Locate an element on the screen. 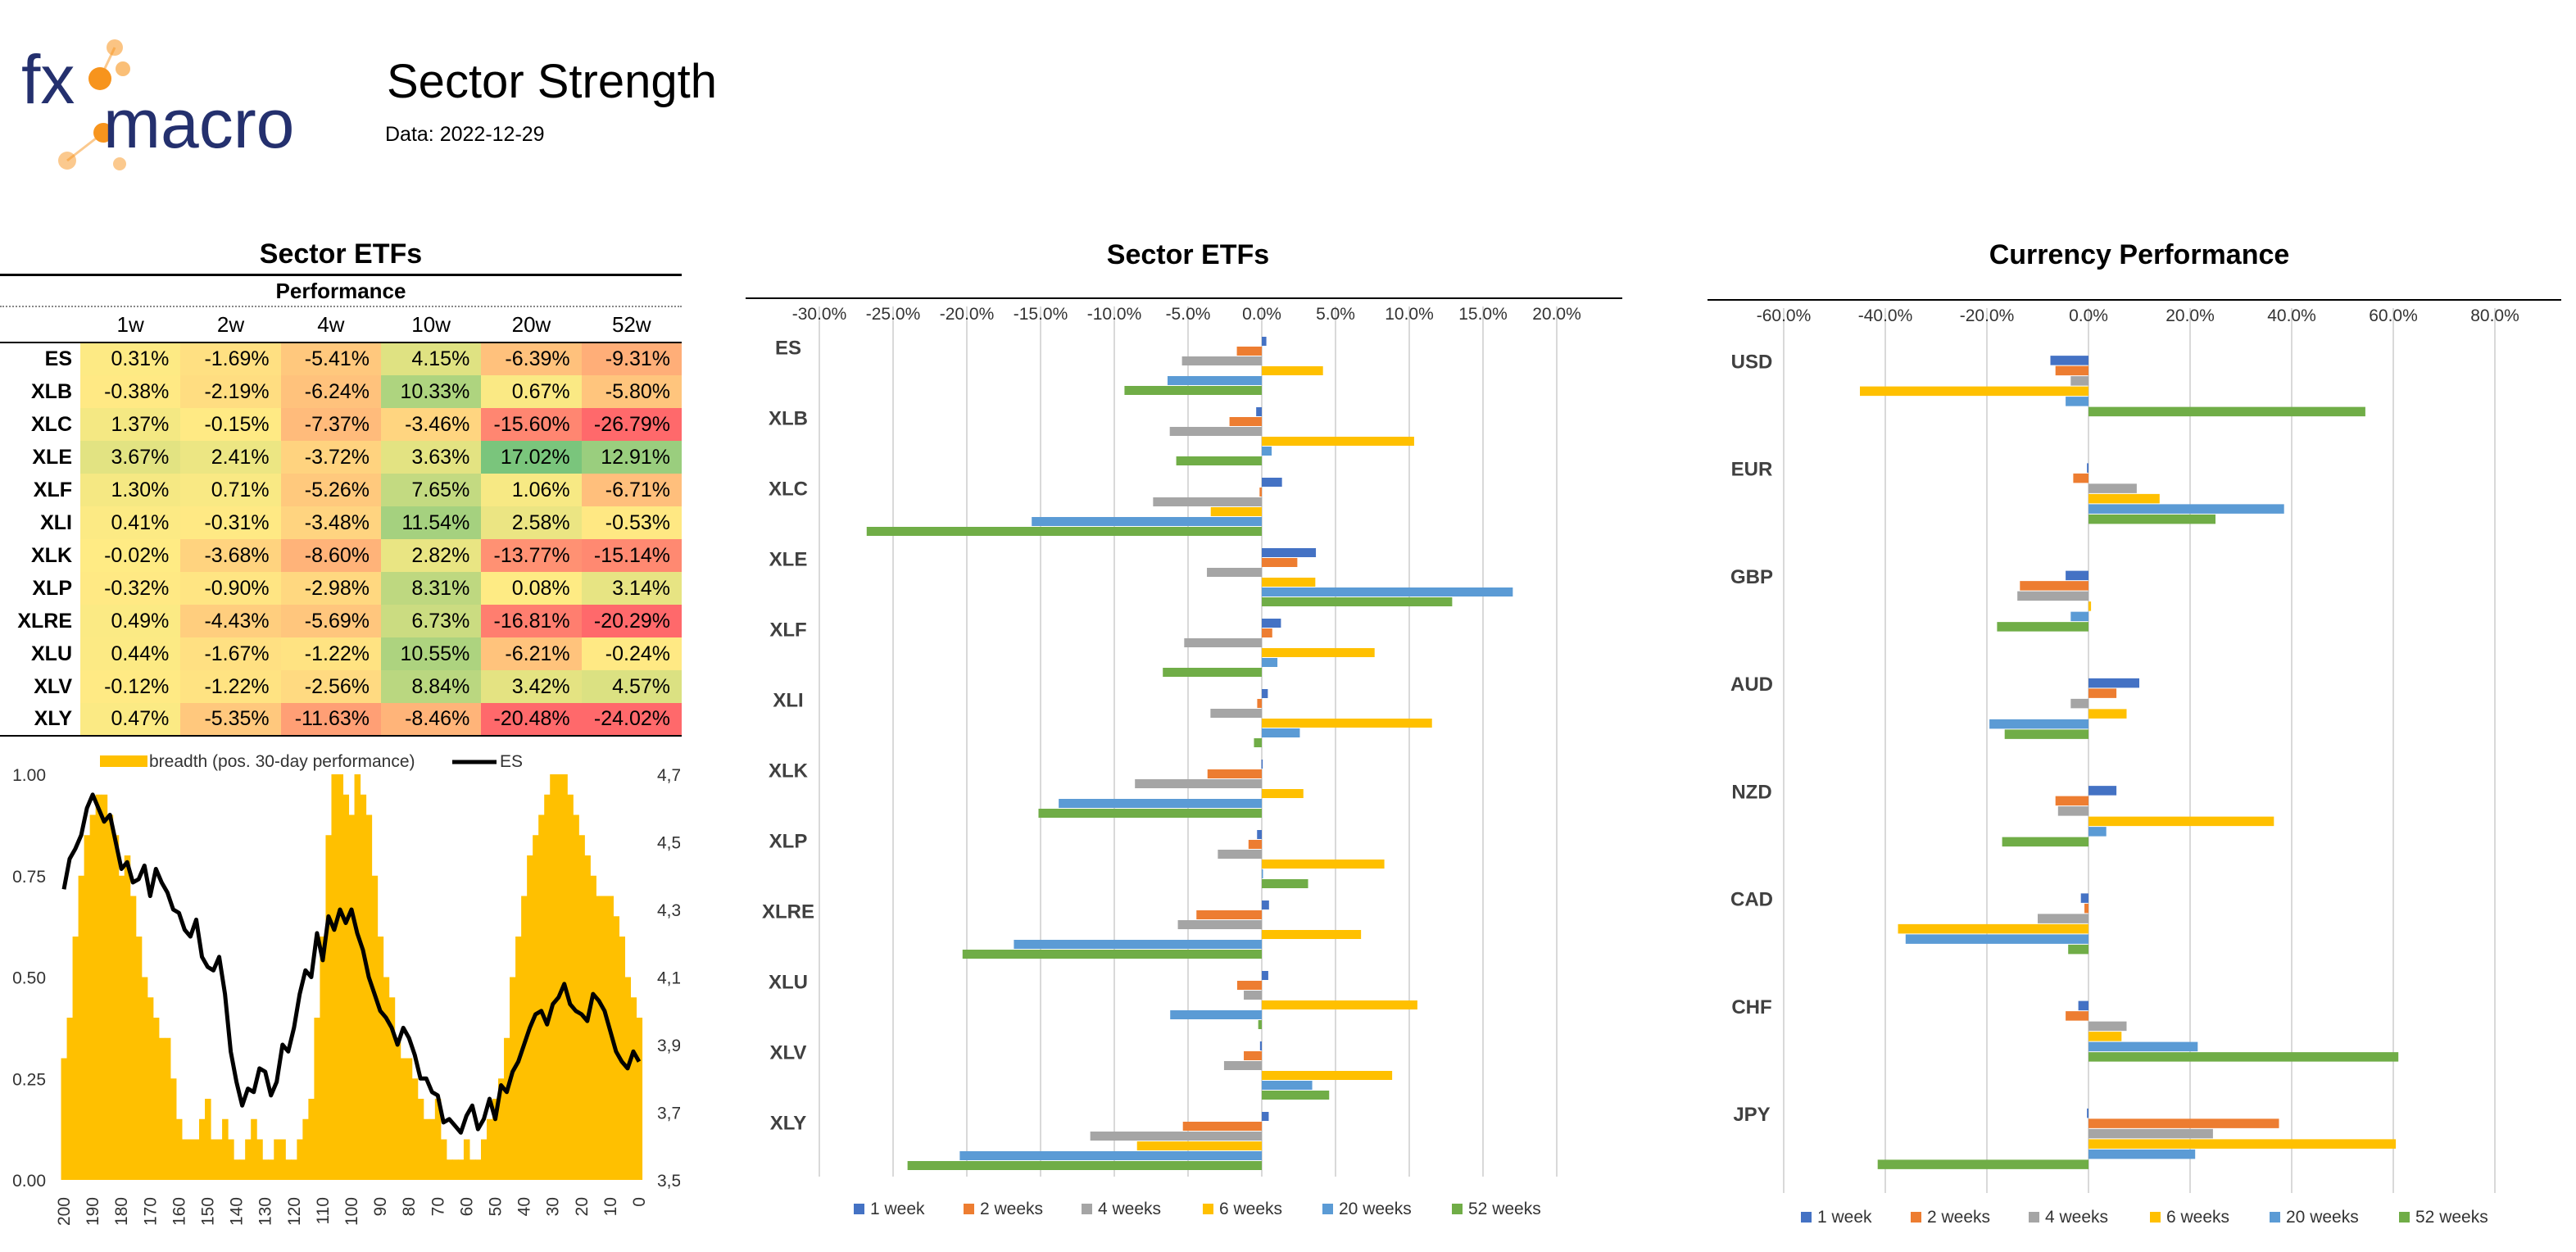 This screenshot has width=2576, height=1252. table-row: XLC 1.37% -0.15% -7.37% -3.46% -15.60% -26.79% is located at coordinates (341, 424).